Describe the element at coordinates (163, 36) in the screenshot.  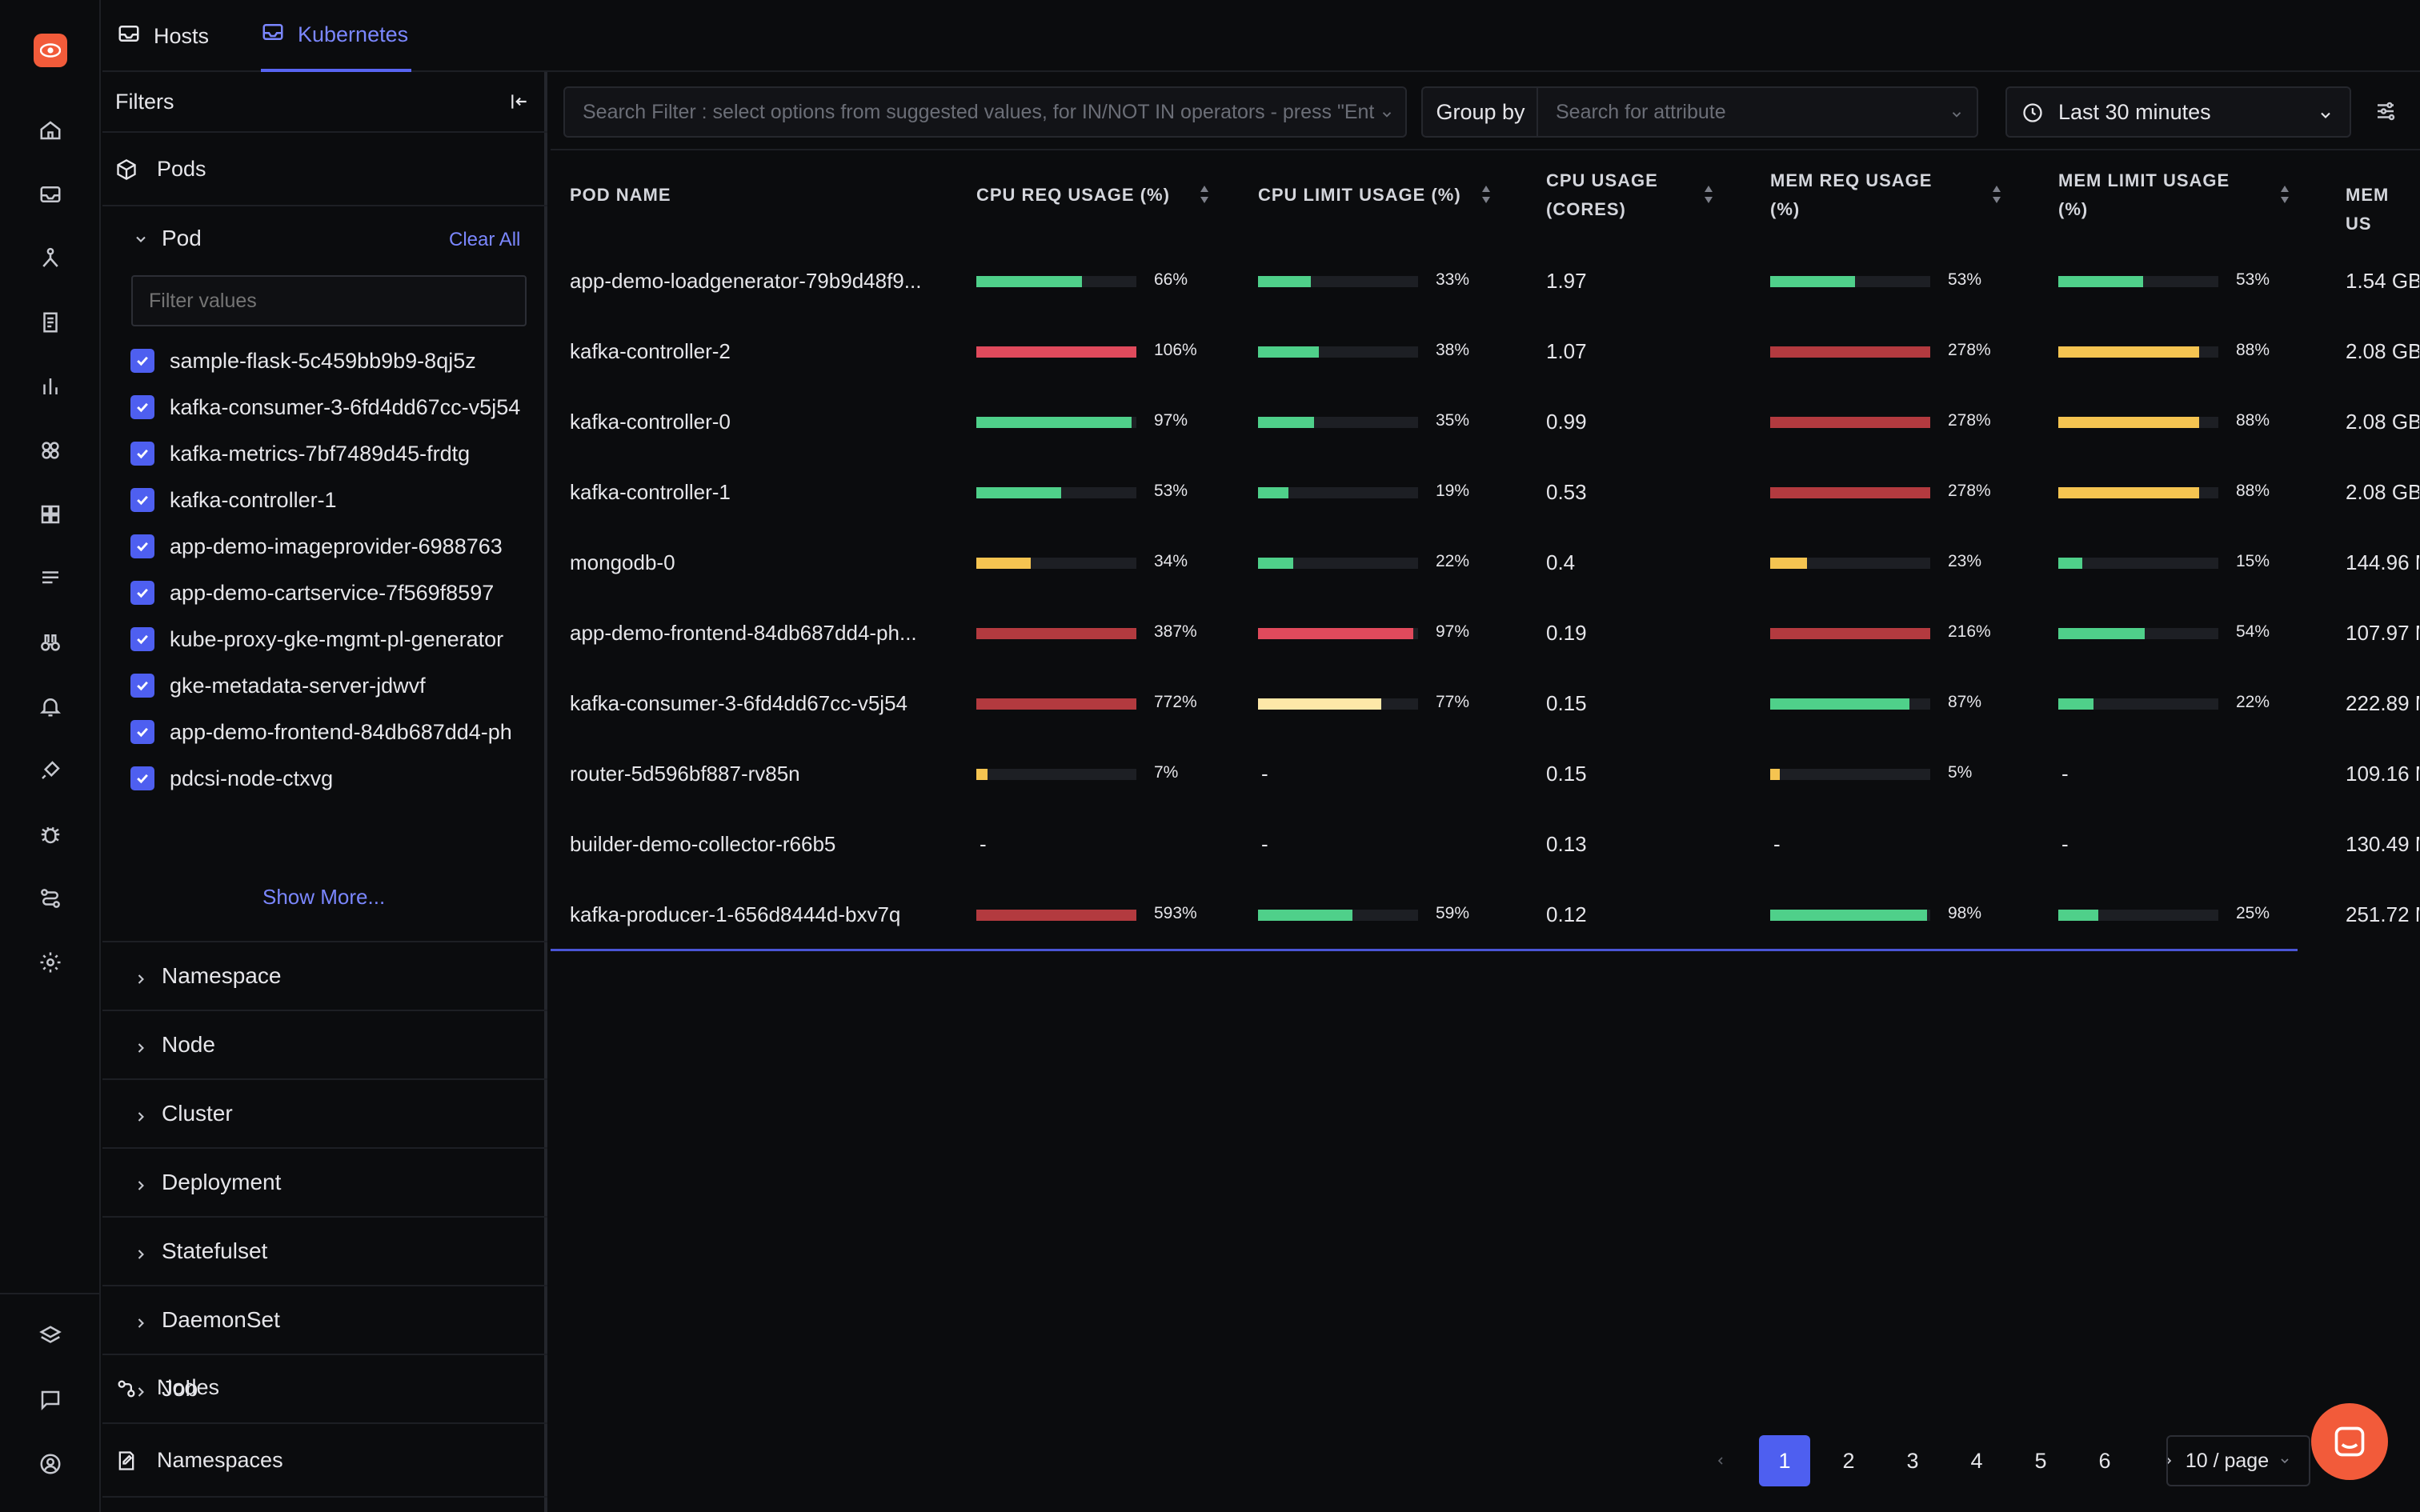
I see `tab-hosts: Hosts` at that location.